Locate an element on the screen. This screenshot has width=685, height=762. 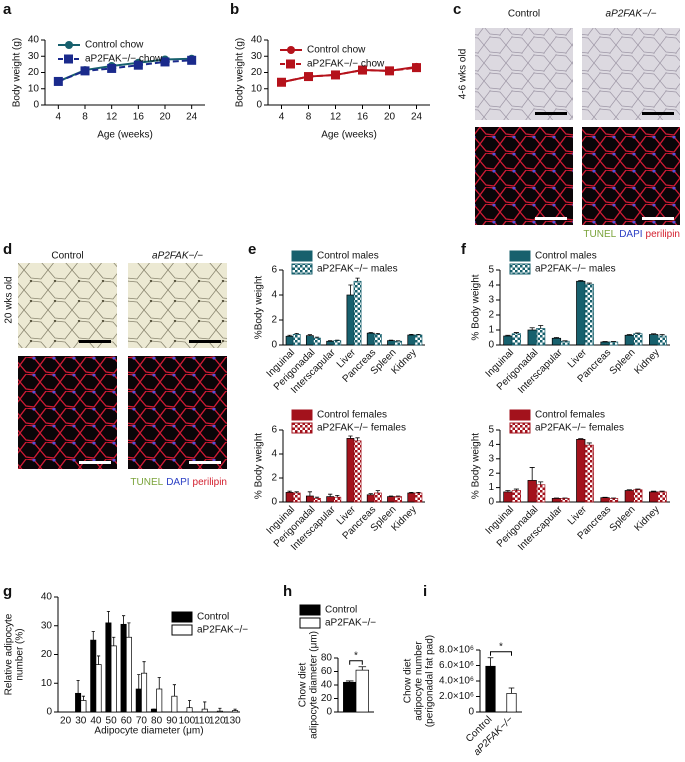
legend-label: aP2FAK−/− females is located at coordinates (579, 428).